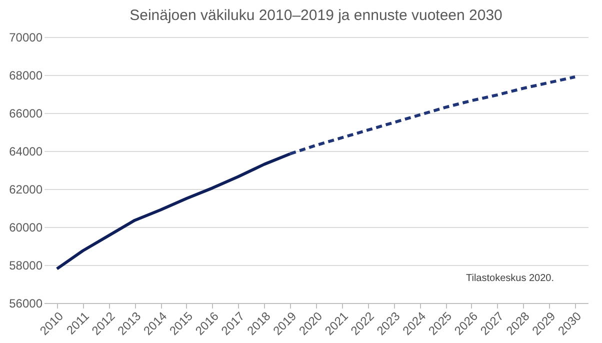 Image resolution: width=602 pixels, height=343 pixels. Describe the element at coordinates (26, 227) in the screenshot. I see `y-tick-label: 60000` at that location.